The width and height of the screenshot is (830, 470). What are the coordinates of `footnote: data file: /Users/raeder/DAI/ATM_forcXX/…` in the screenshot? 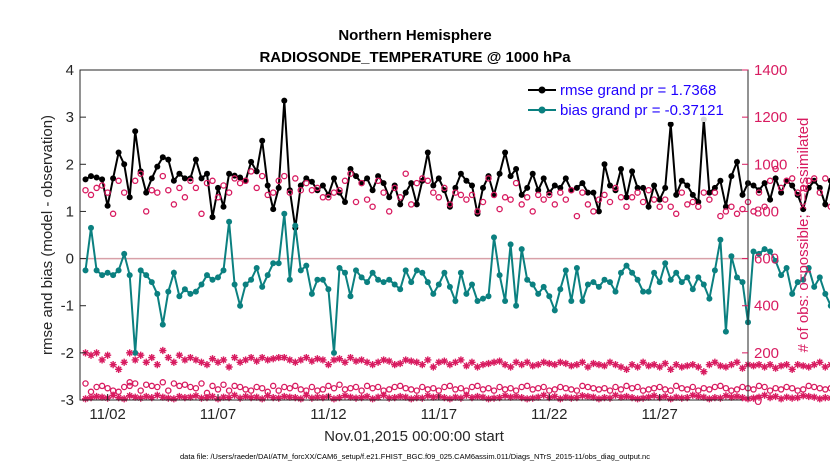 It's located at (415, 456).